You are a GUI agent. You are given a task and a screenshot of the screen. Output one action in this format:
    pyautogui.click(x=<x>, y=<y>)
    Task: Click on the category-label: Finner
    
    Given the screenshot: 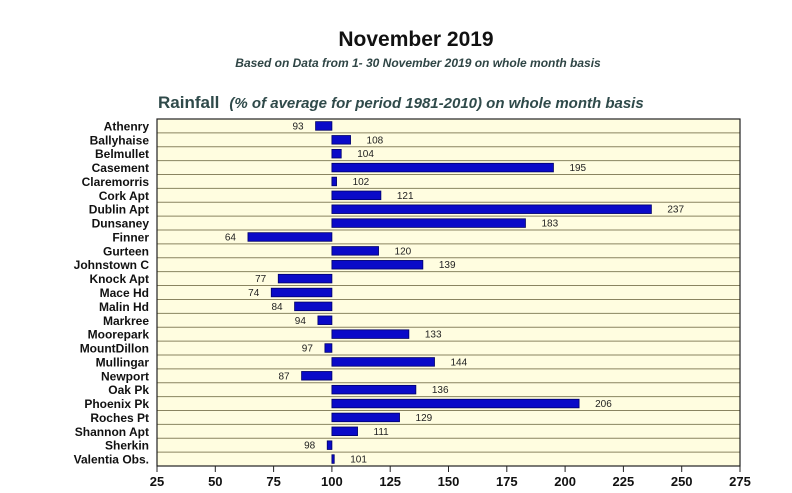 What is the action you would take?
    pyautogui.click(x=130, y=237)
    